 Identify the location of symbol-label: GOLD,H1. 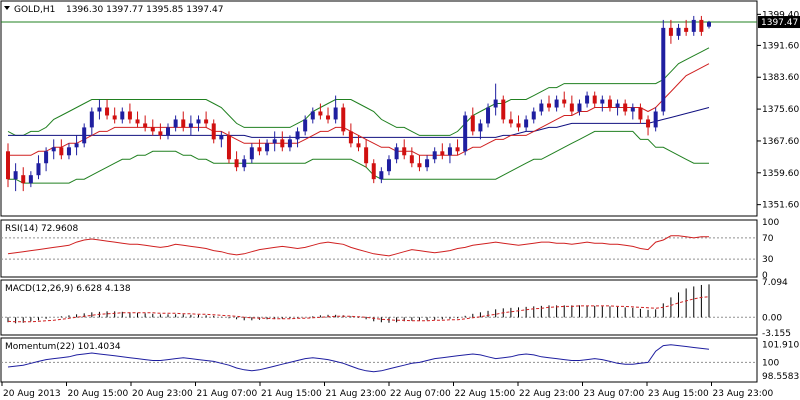
(34, 10).